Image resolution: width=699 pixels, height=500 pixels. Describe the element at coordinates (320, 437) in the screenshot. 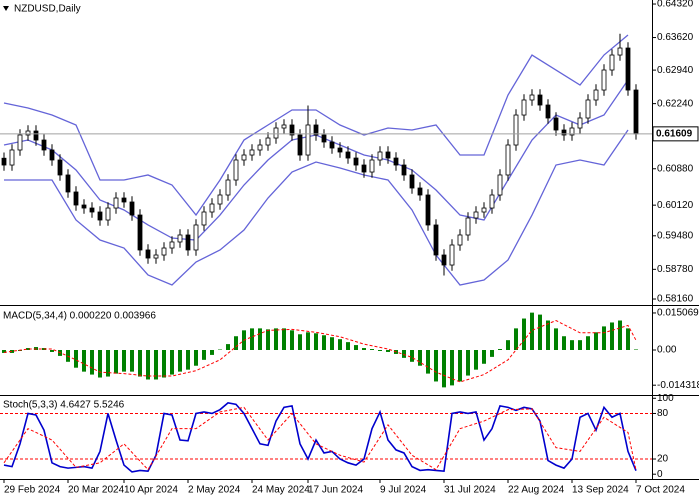

I see `stoch-k` at that location.